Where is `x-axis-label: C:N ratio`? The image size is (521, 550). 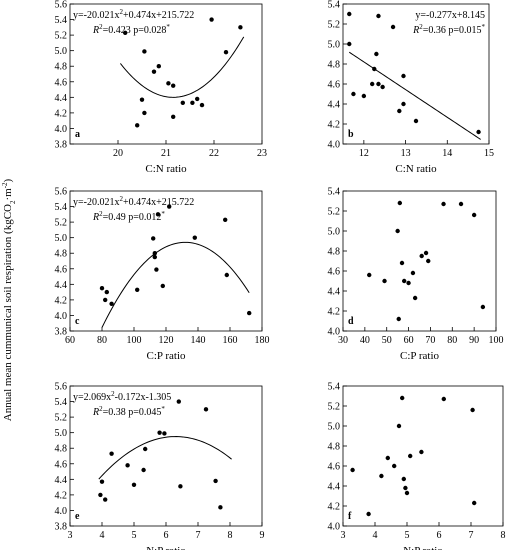
x-axis-label: C:N ratio is located at coordinates (166, 169).